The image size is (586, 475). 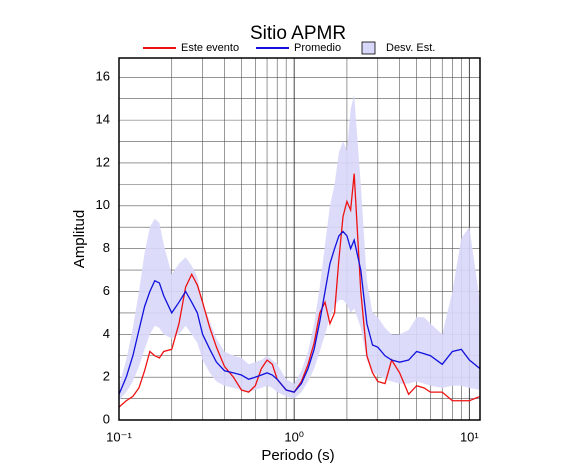 What do you see at coordinates (106, 418) in the screenshot?
I see `y-tick-label: 0` at bounding box center [106, 418].